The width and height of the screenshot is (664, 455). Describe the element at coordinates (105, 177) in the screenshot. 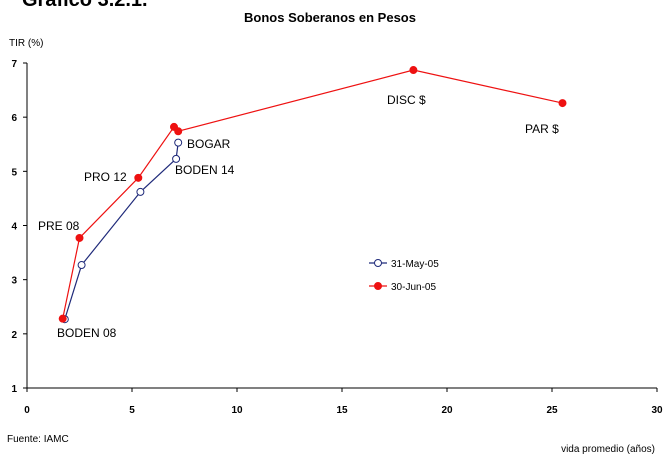

I see `annotation: PRO 12` at that location.